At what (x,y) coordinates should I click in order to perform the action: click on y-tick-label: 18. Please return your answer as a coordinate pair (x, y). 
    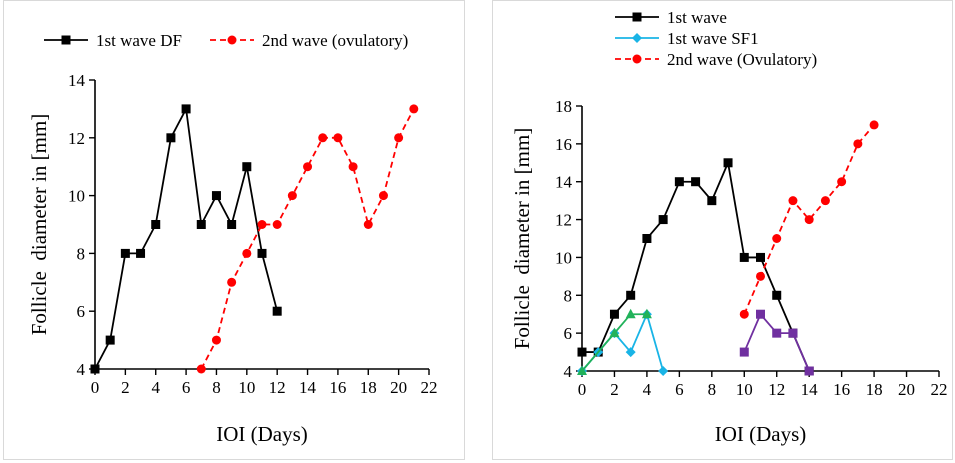
    Looking at the image, I should click on (563, 106).